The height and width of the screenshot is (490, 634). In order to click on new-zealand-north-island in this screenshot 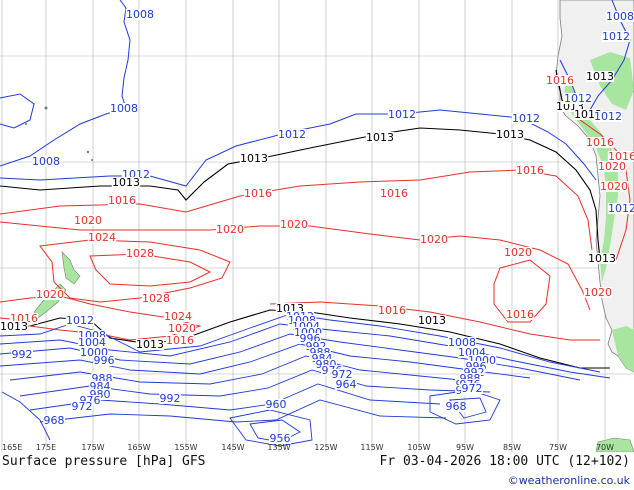, I will do `click(71, 268)`.